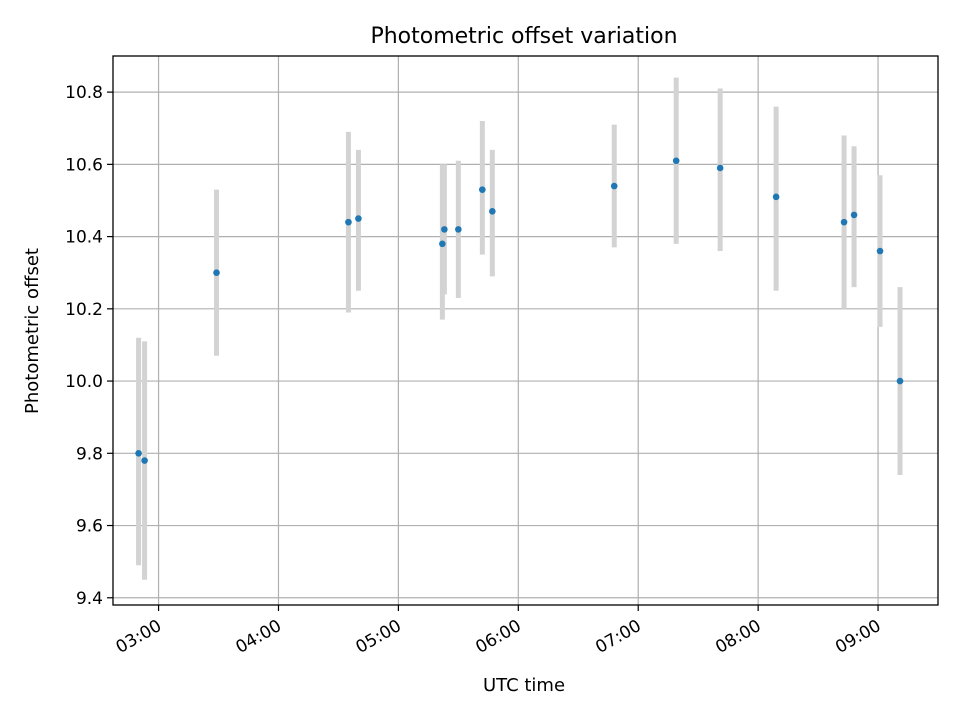 The width and height of the screenshot is (960, 720). What do you see at coordinates (32, 331) in the screenshot?
I see `y-axis-label: Photometric offset` at bounding box center [32, 331].